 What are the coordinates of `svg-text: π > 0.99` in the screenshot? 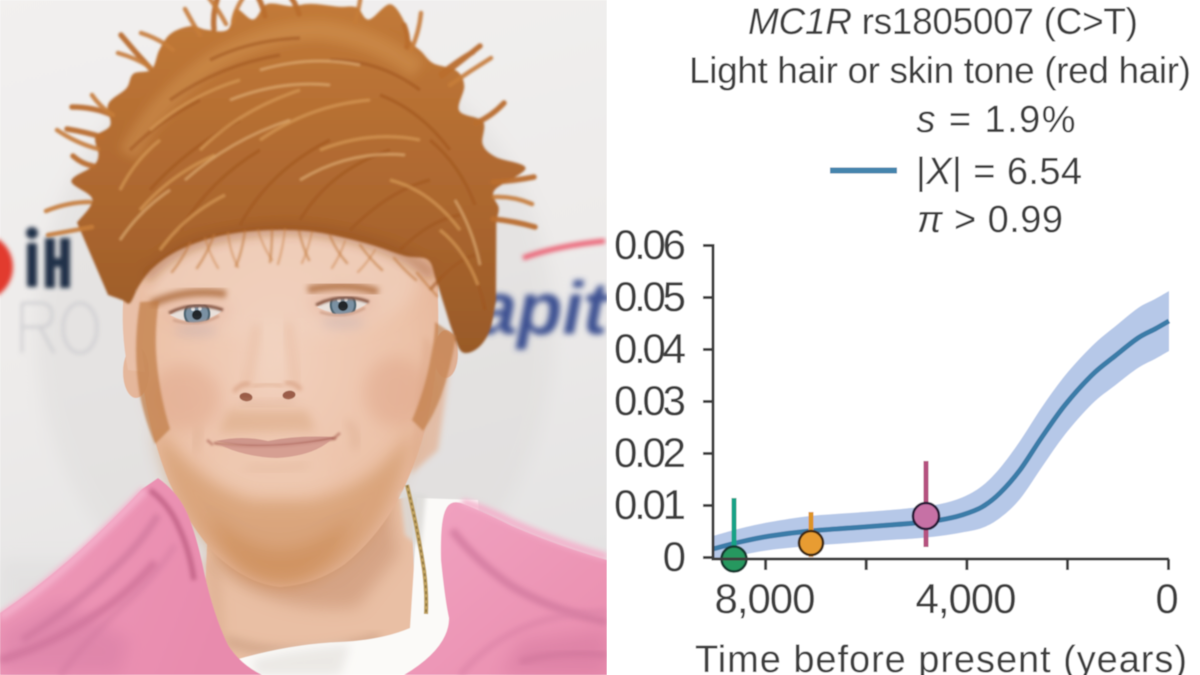 It's located at (990, 220).